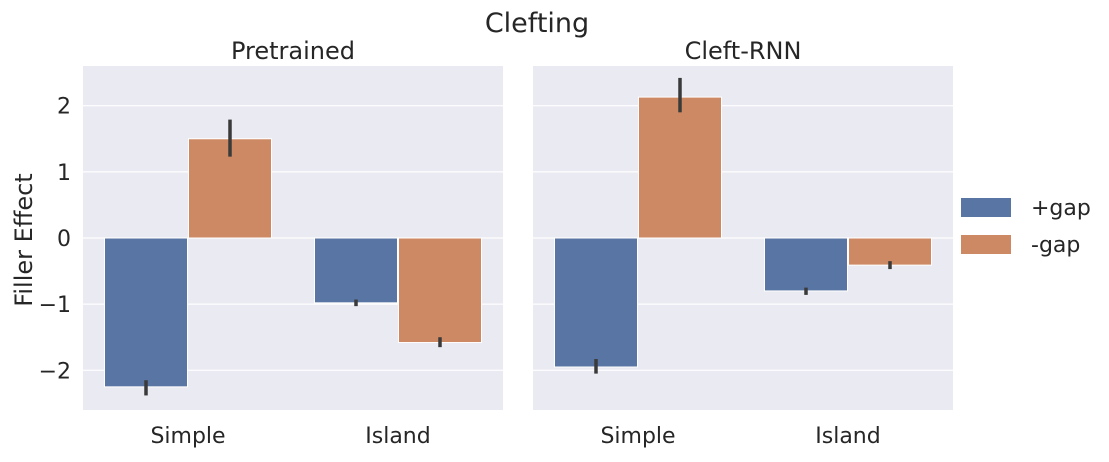 This screenshot has height=462, width=1109. I want to click on y-axis-label: Filler Effect, so click(24, 239).